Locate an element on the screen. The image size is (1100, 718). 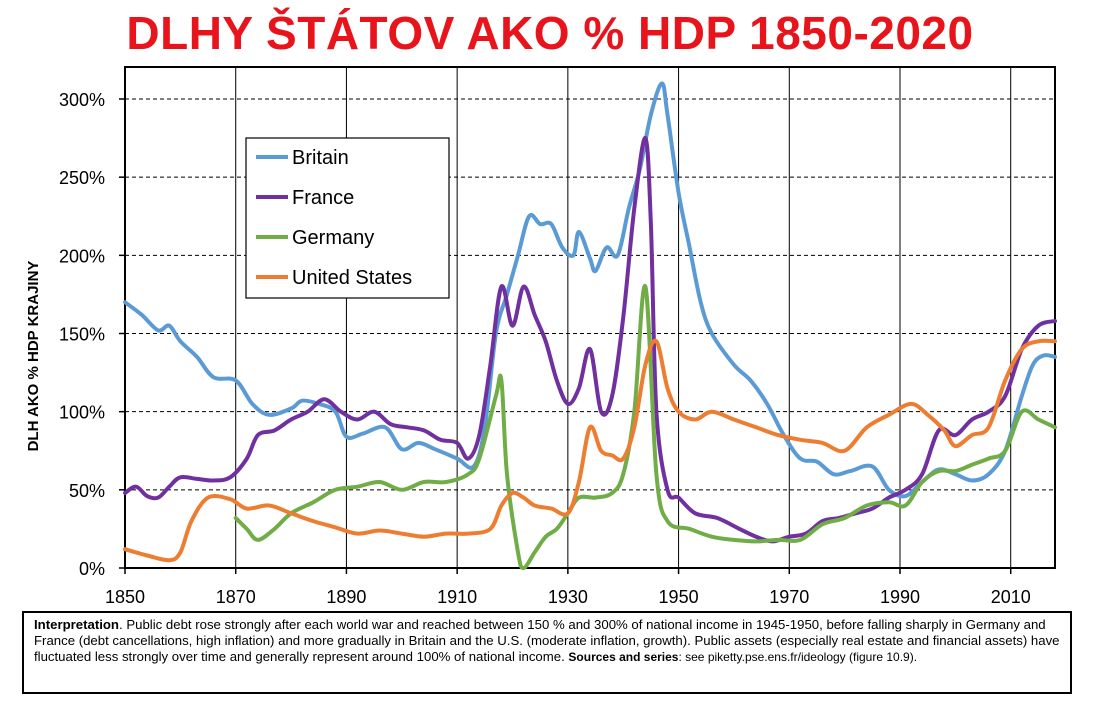
y-tick-label: 150% is located at coordinates (82, 335).